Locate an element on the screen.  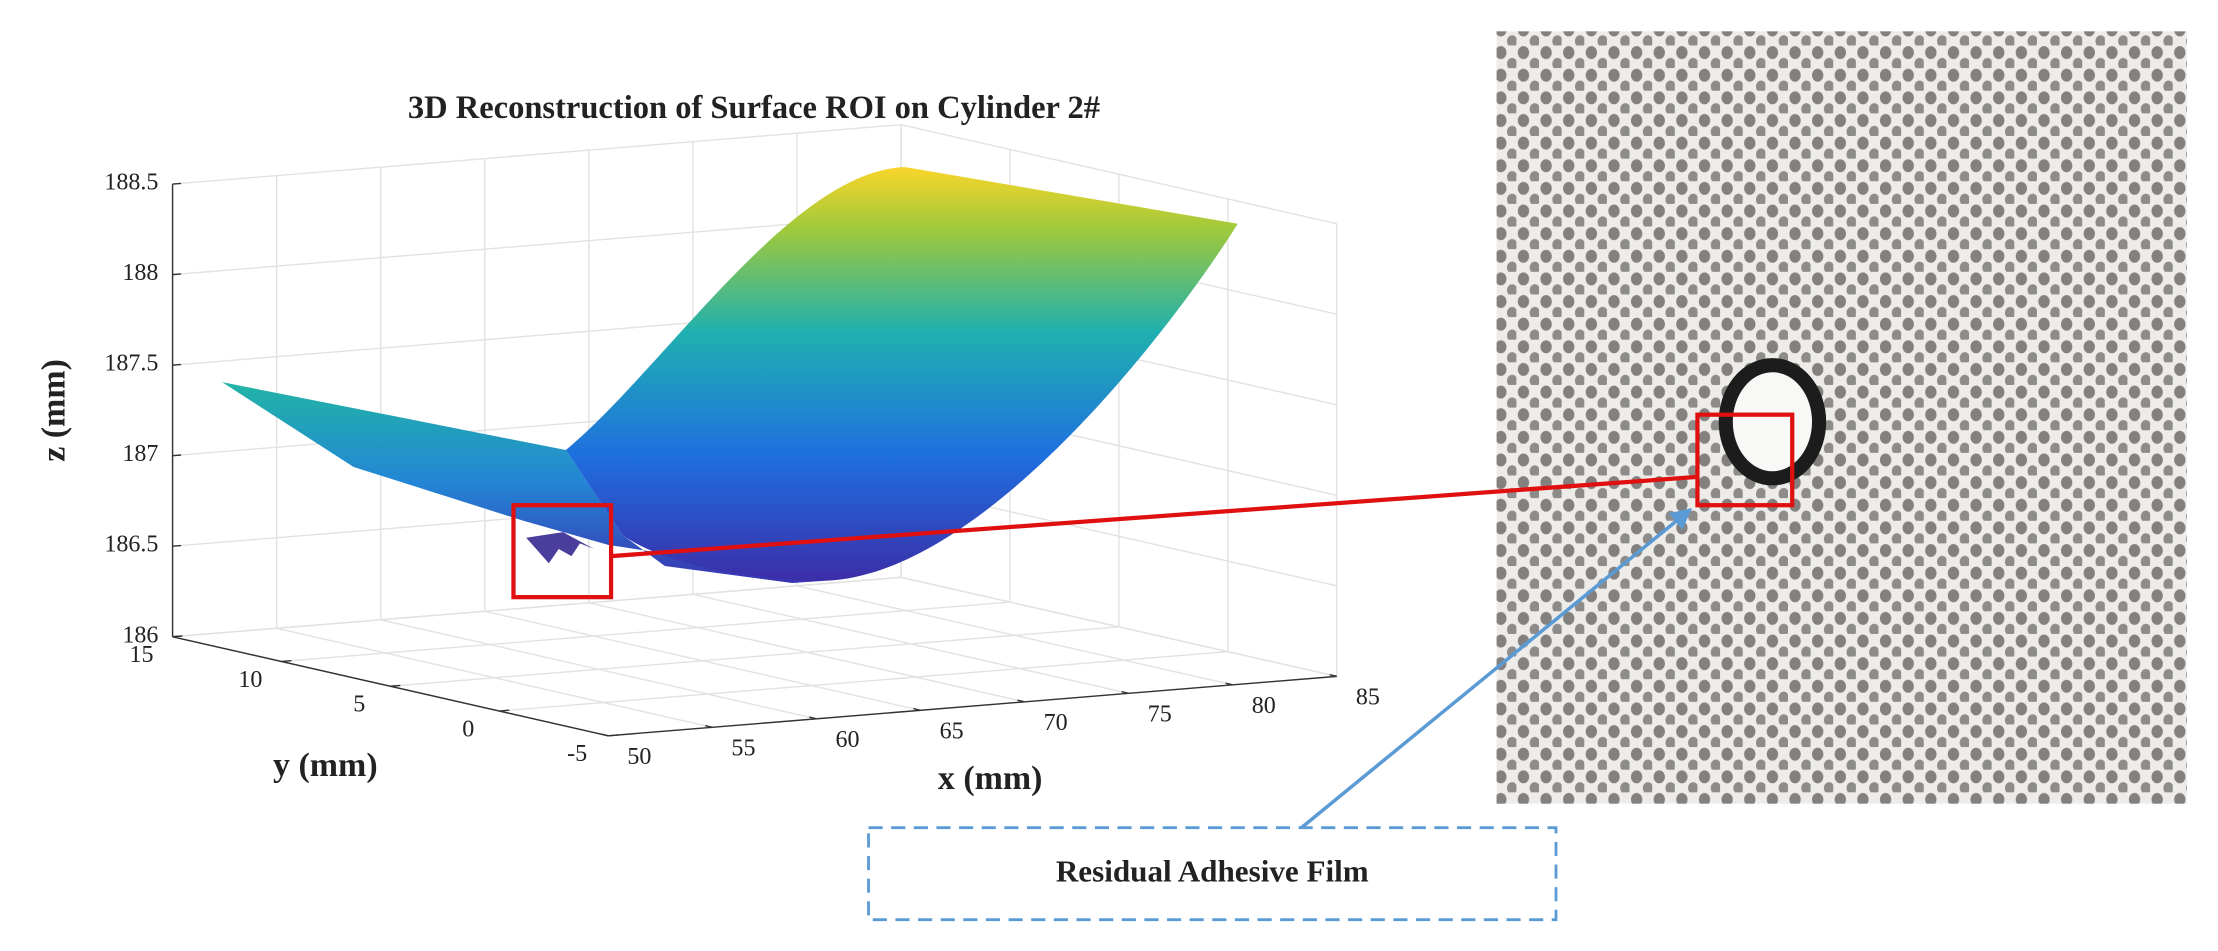
annotation: Residual Adhesive Film is located at coordinates (1212, 871).